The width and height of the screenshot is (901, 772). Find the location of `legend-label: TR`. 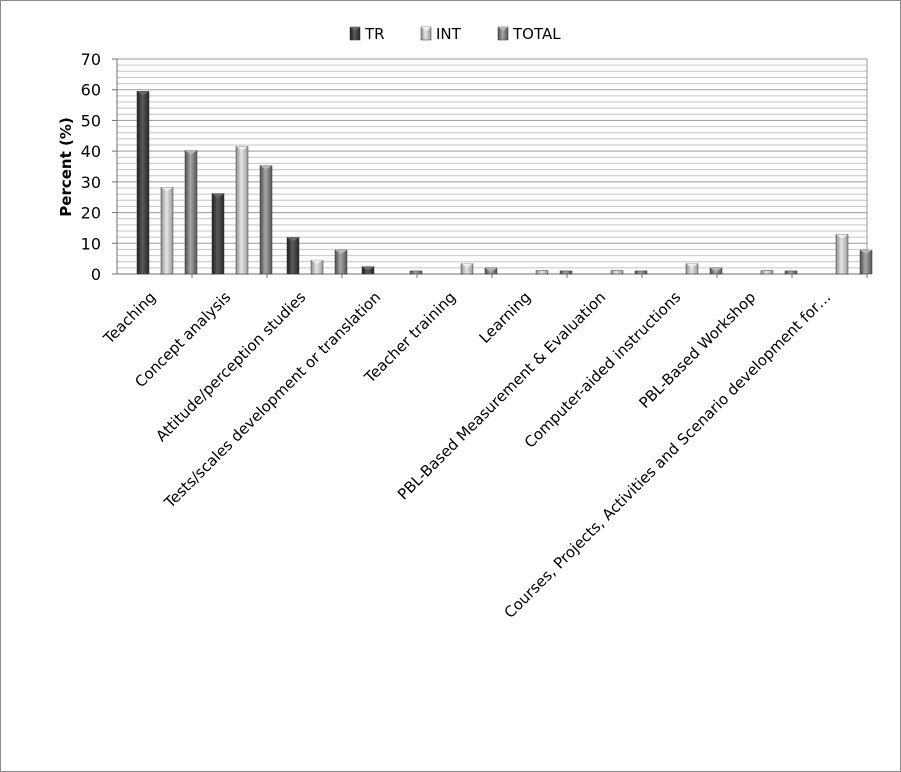

legend-label: TR is located at coordinates (374, 34).